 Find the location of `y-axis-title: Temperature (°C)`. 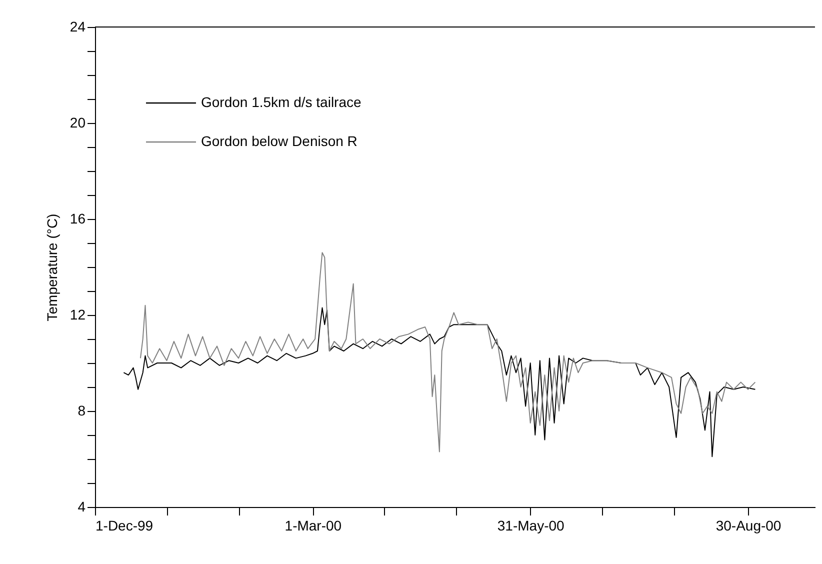

y-axis-title: Temperature (°C) is located at coordinates (52, 268).